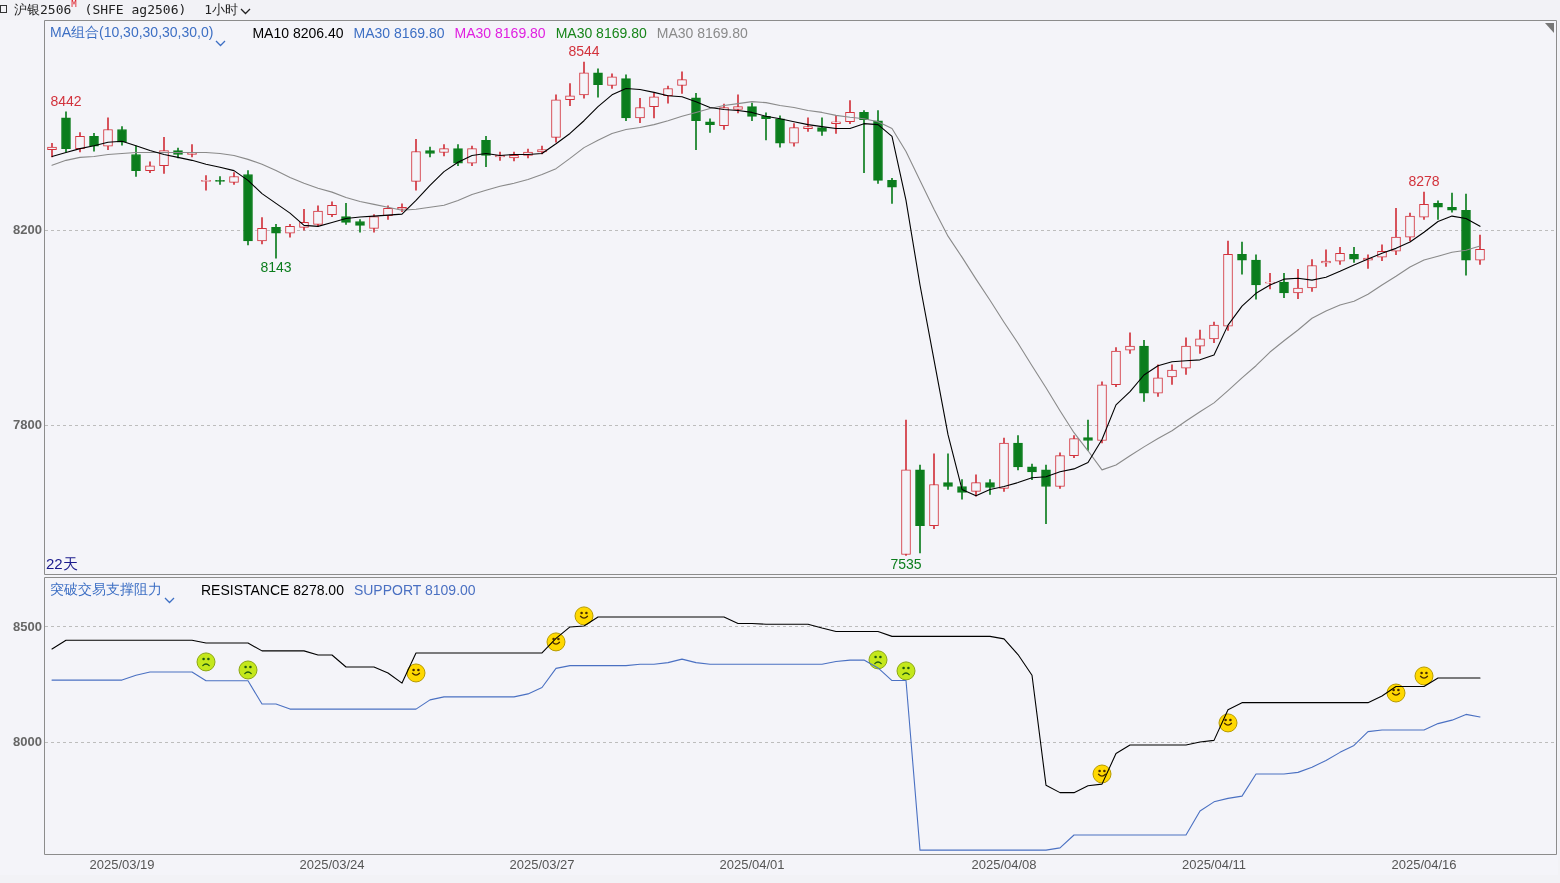 The image size is (1560, 883). What do you see at coordinates (752, 865) in the screenshot?
I see `x-tick-label: 2025/04/01` at bounding box center [752, 865].